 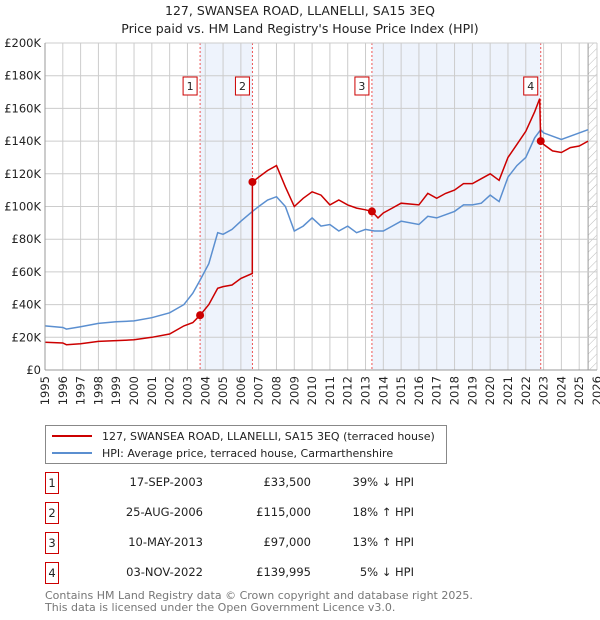 I want to click on y-tick-label: £0, so click(x=33, y=370).